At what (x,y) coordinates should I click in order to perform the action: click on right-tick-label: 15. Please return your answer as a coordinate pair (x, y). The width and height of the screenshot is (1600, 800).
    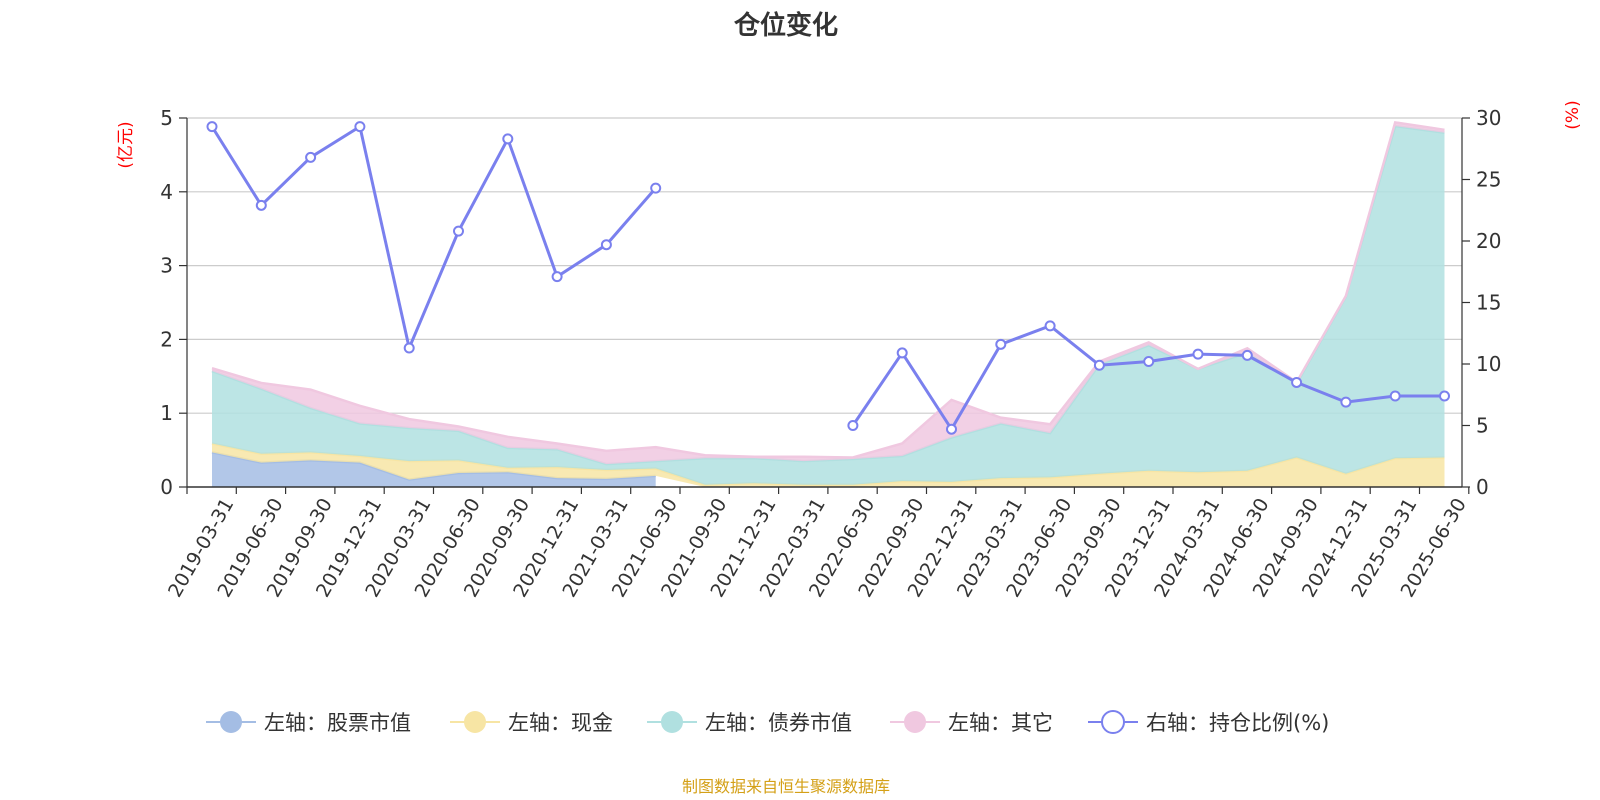
    Looking at the image, I should click on (1488, 303).